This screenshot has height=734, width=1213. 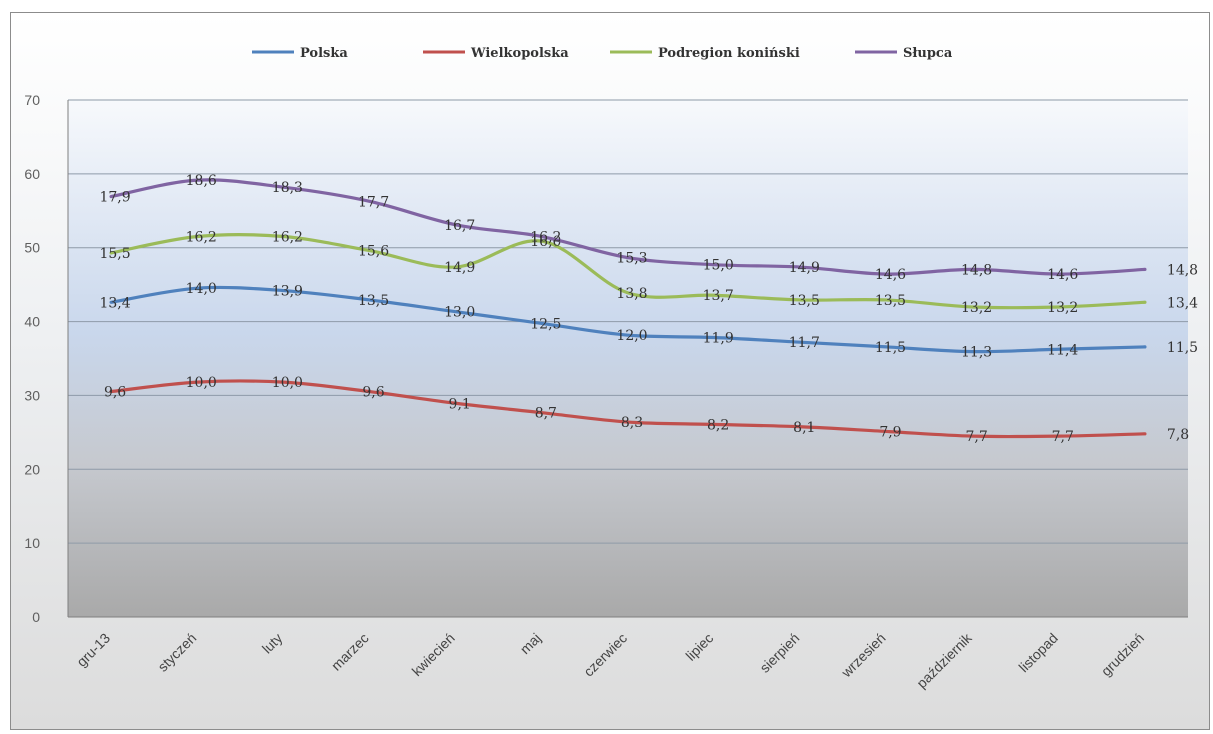 I want to click on data-label: 12,5, so click(x=545, y=324).